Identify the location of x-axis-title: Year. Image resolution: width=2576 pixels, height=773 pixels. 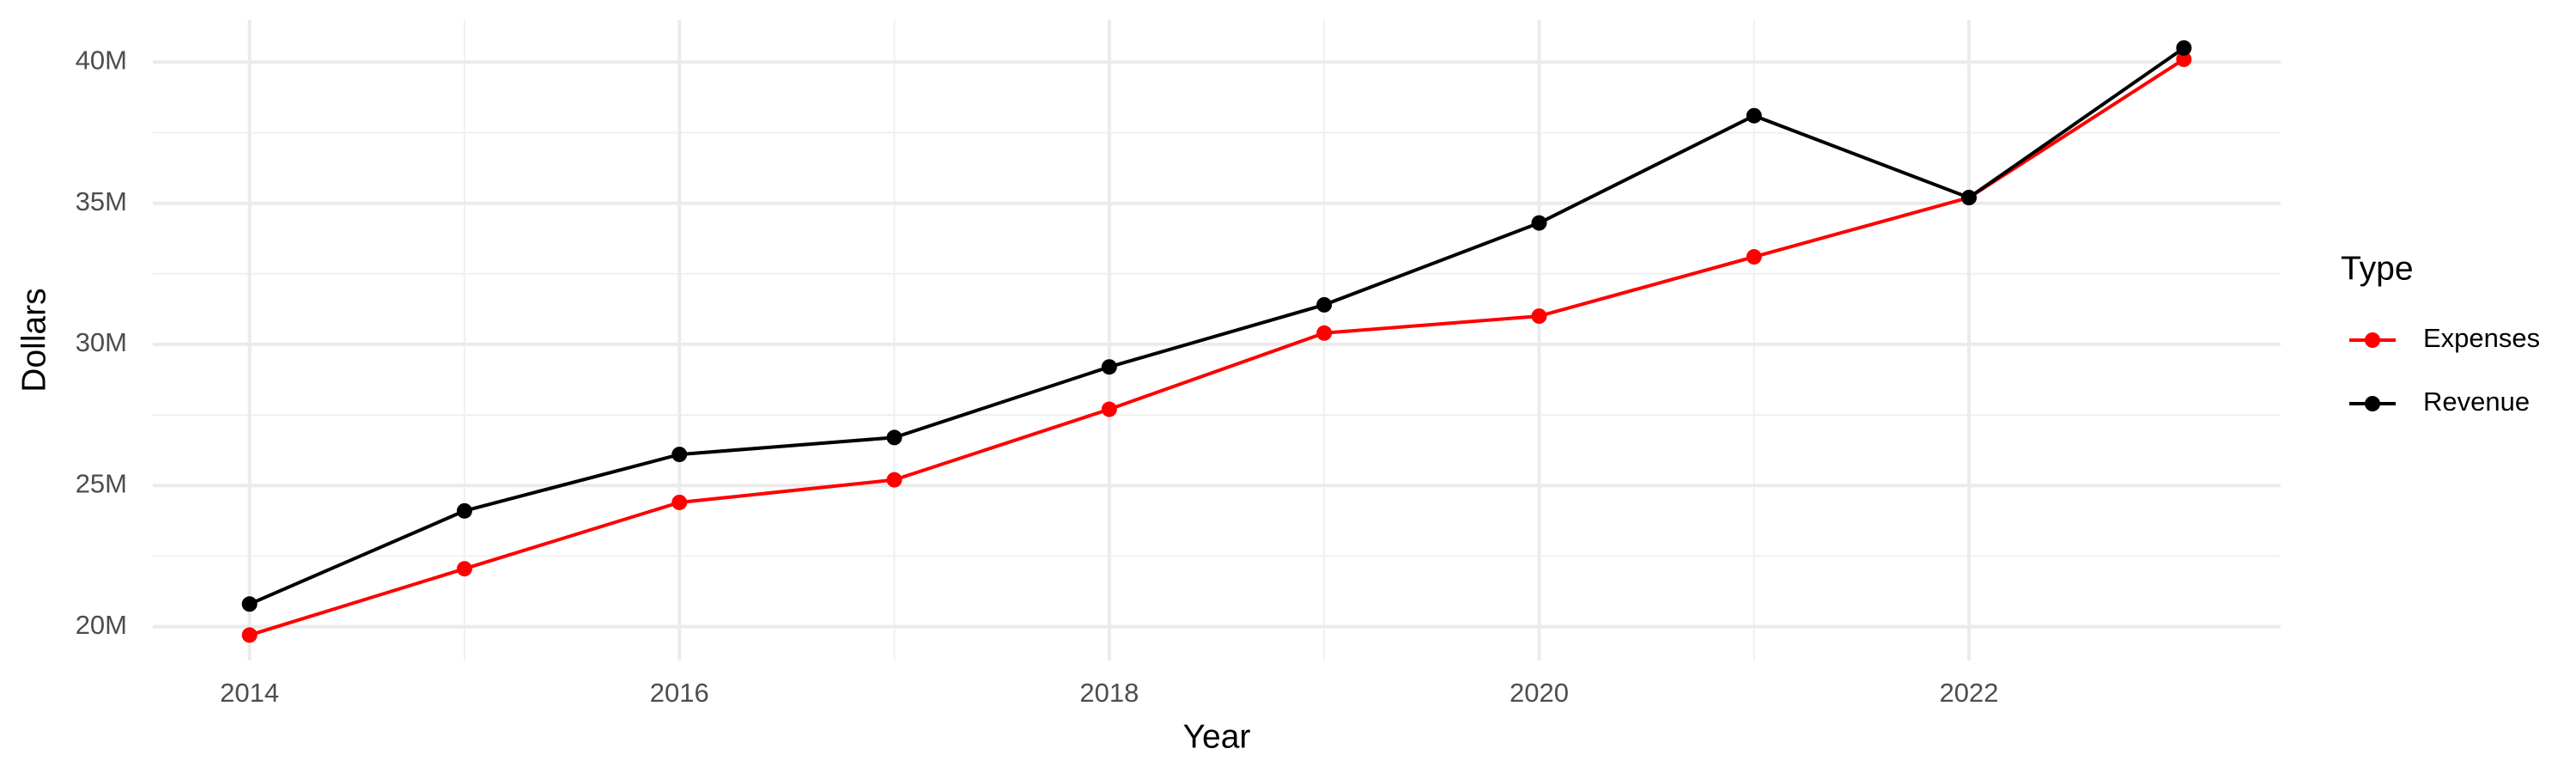
(1217, 736).